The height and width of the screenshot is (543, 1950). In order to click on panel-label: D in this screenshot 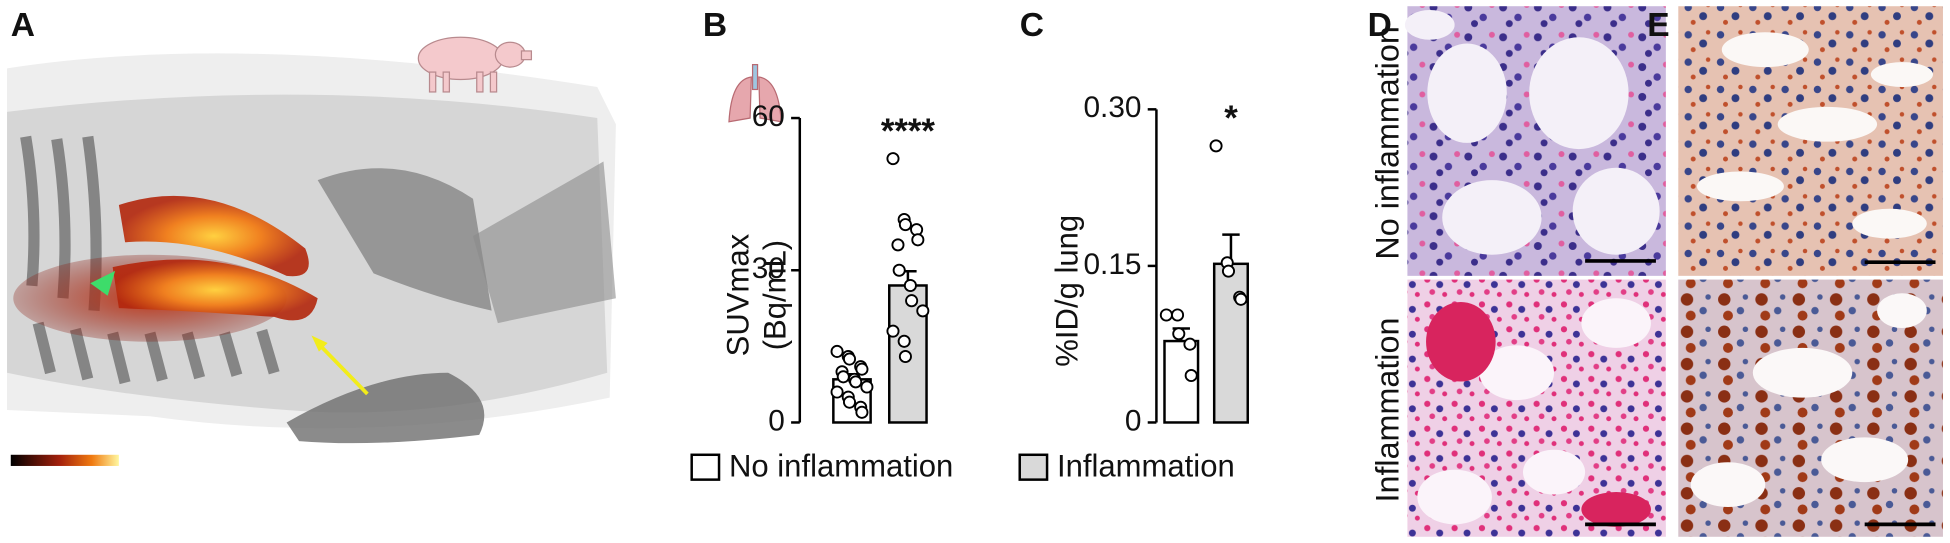, I will do `click(1380, 25)`.